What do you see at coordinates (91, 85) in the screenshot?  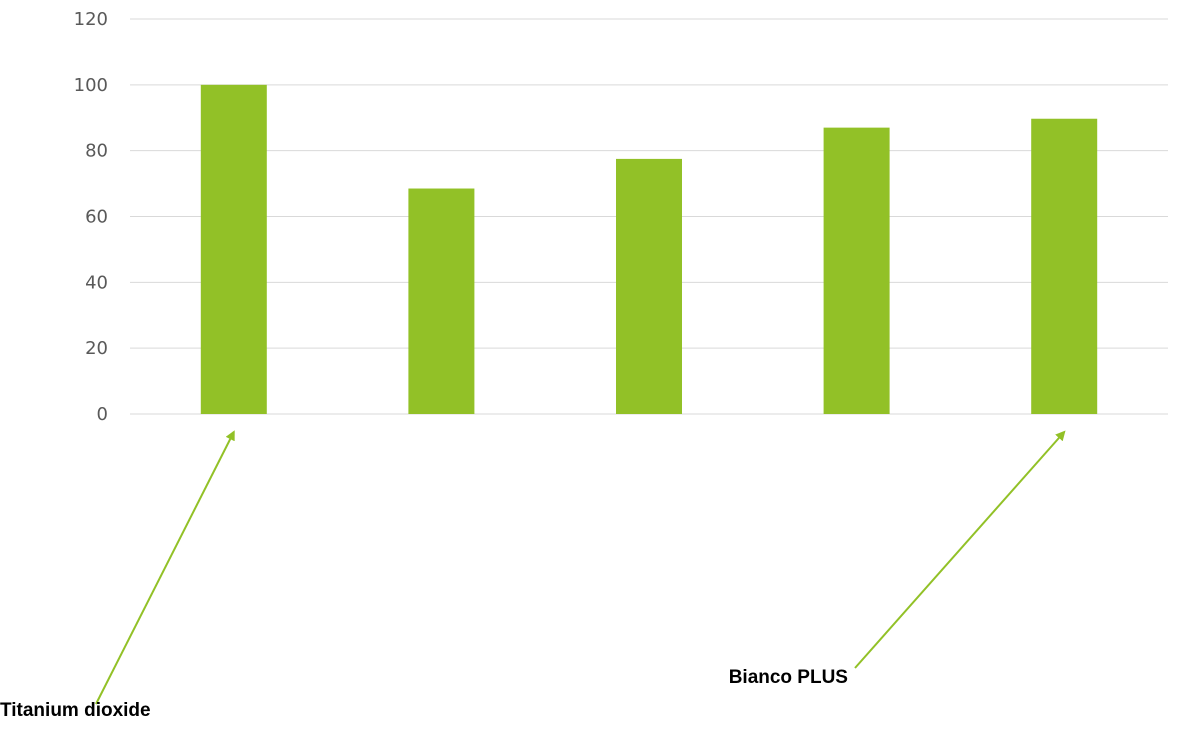 I see `y-tick-label: 100` at bounding box center [91, 85].